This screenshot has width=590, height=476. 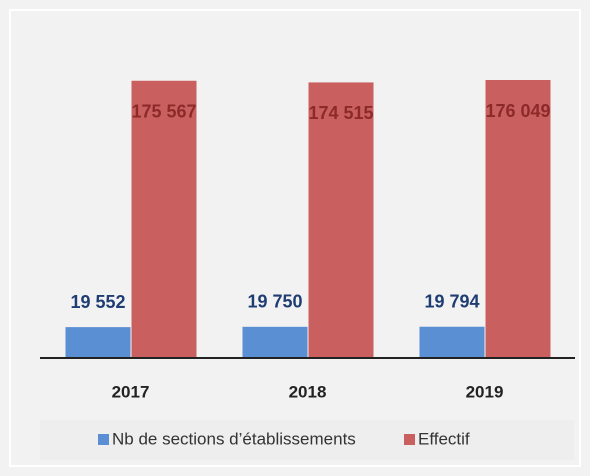 I want to click on data-label: 175 567, so click(x=163, y=112).